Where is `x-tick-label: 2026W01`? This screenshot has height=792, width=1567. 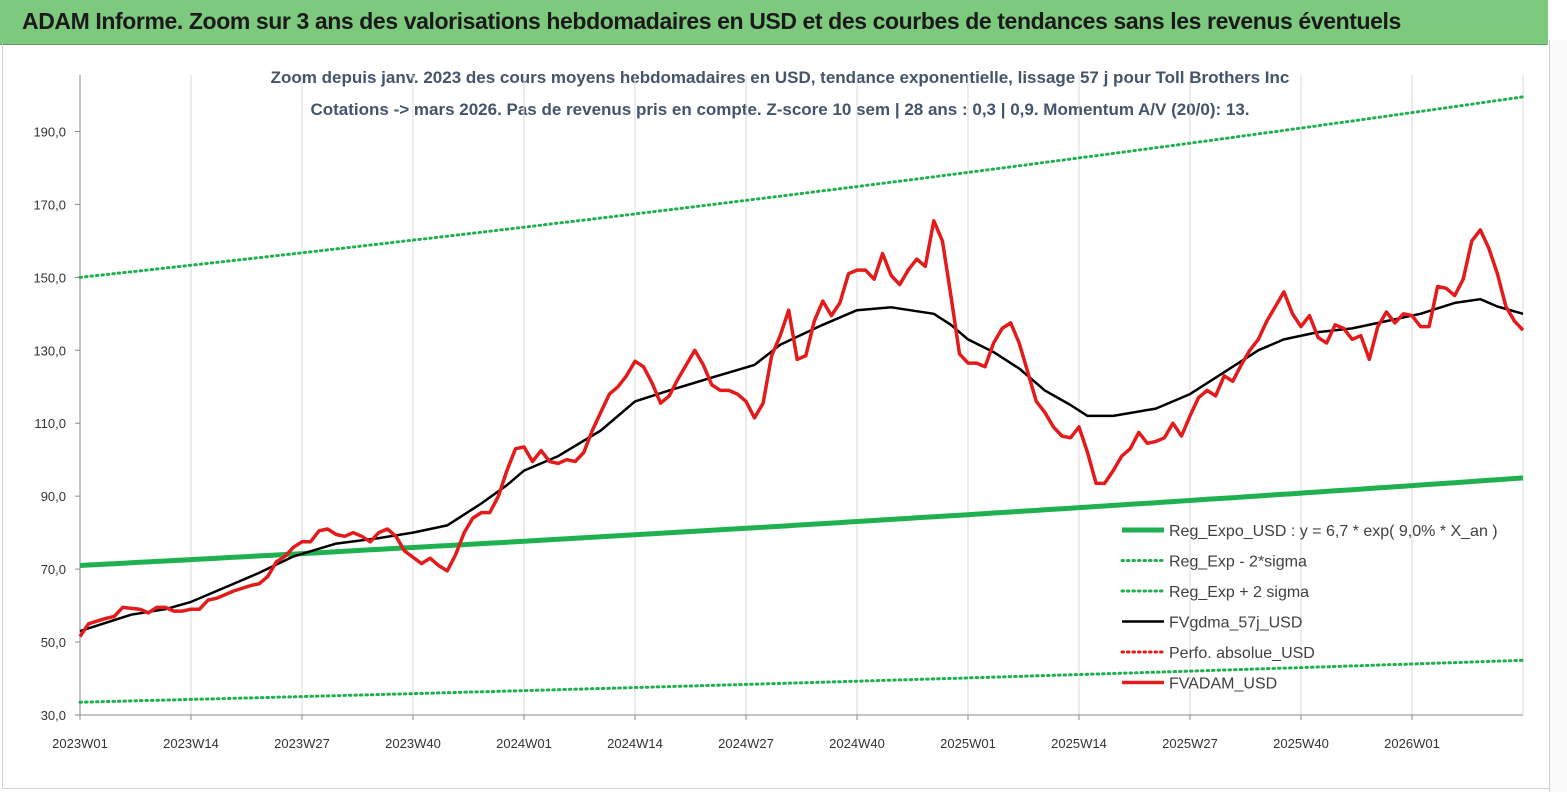 x-tick-label: 2026W01 is located at coordinates (1412, 743).